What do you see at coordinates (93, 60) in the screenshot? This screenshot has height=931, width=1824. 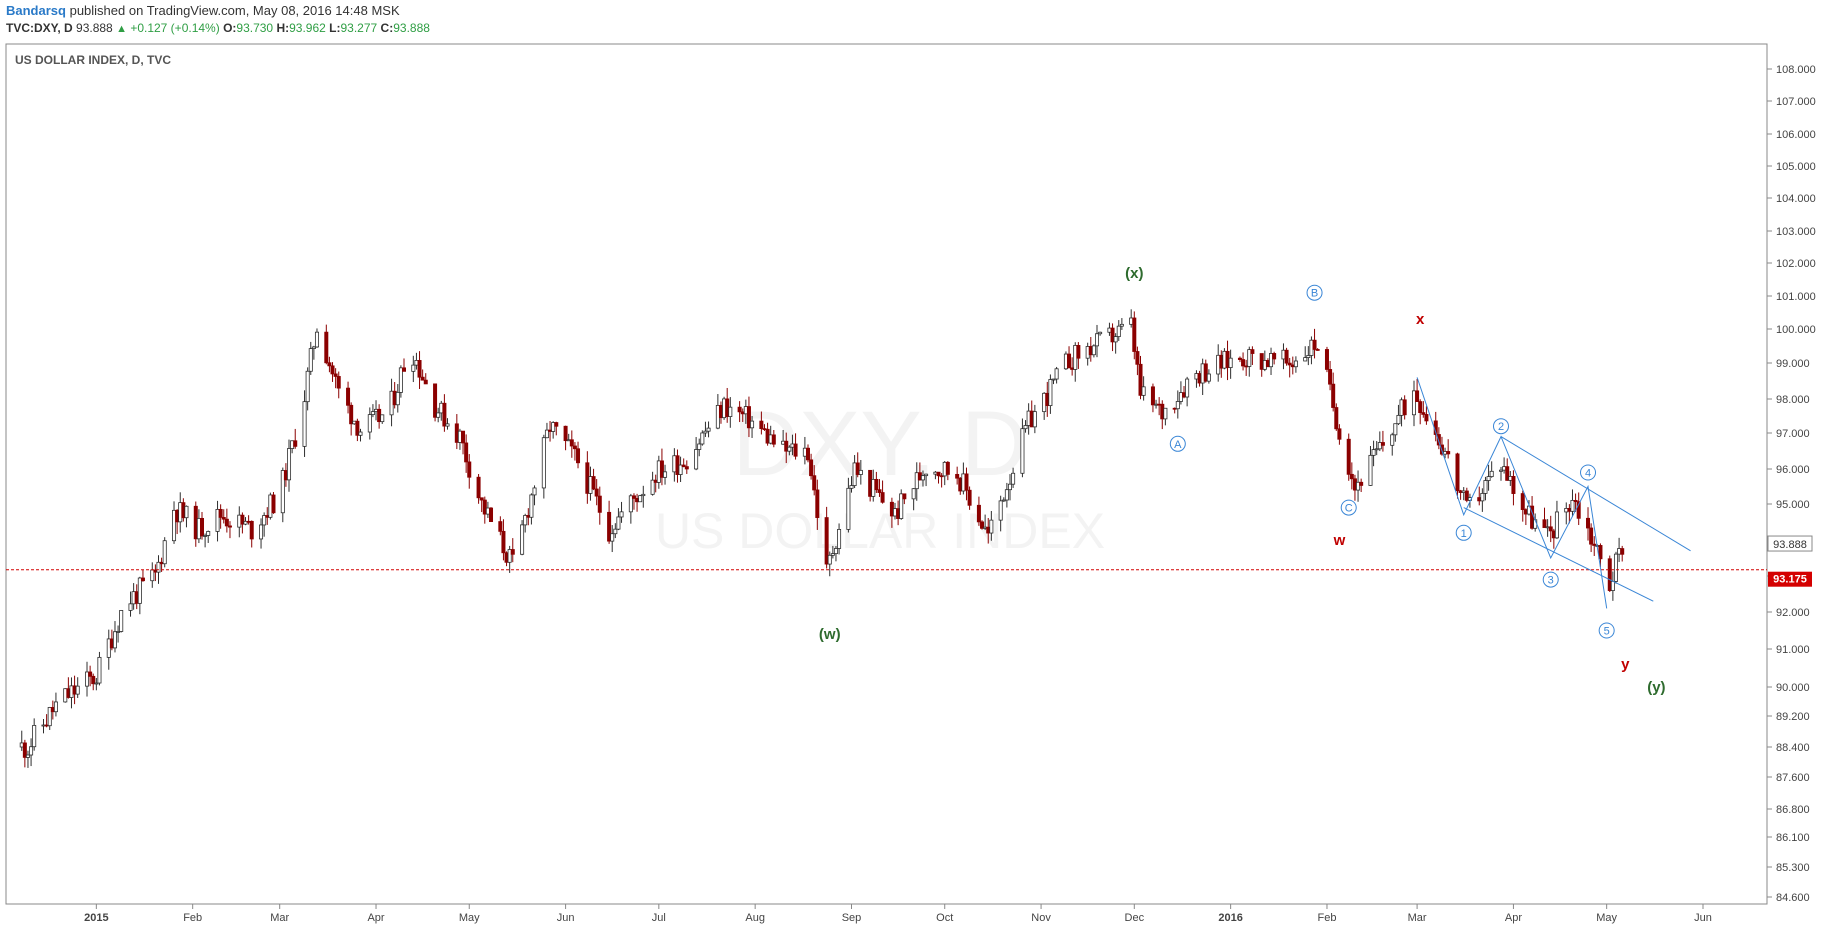 I see `chart-title: US DOLLAR INDEX, D, TVC` at bounding box center [93, 60].